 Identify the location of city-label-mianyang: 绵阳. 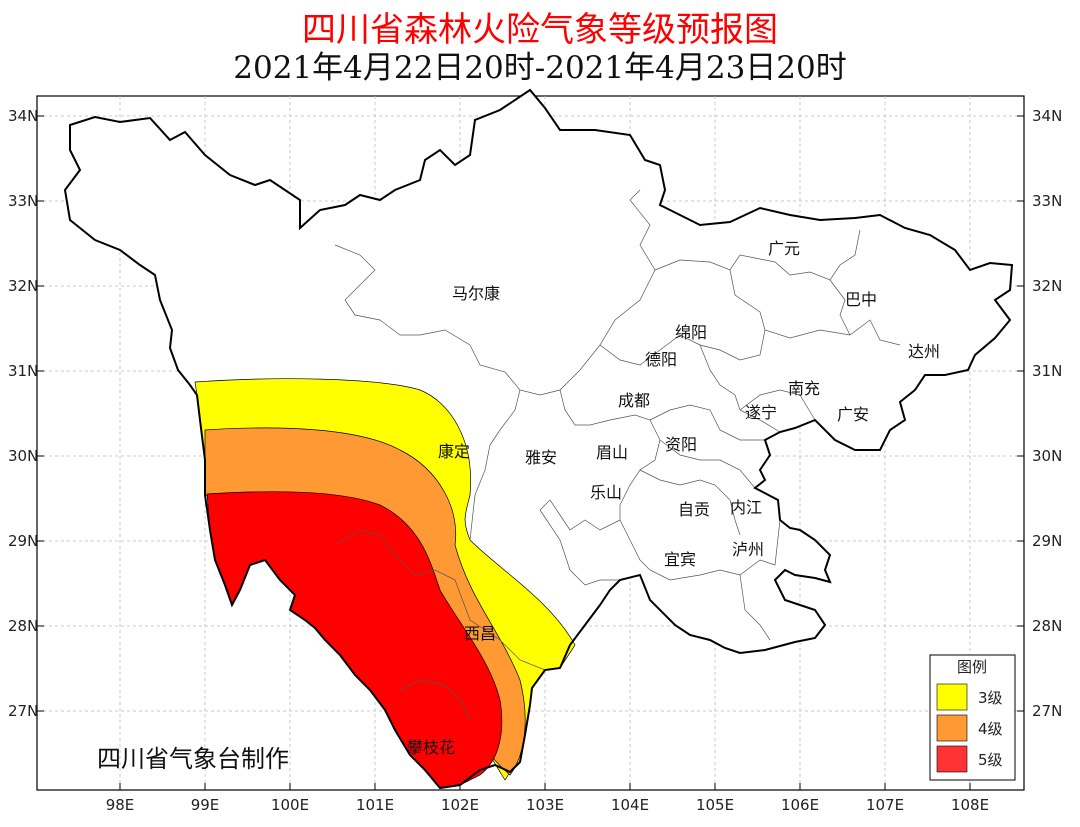
(691, 332).